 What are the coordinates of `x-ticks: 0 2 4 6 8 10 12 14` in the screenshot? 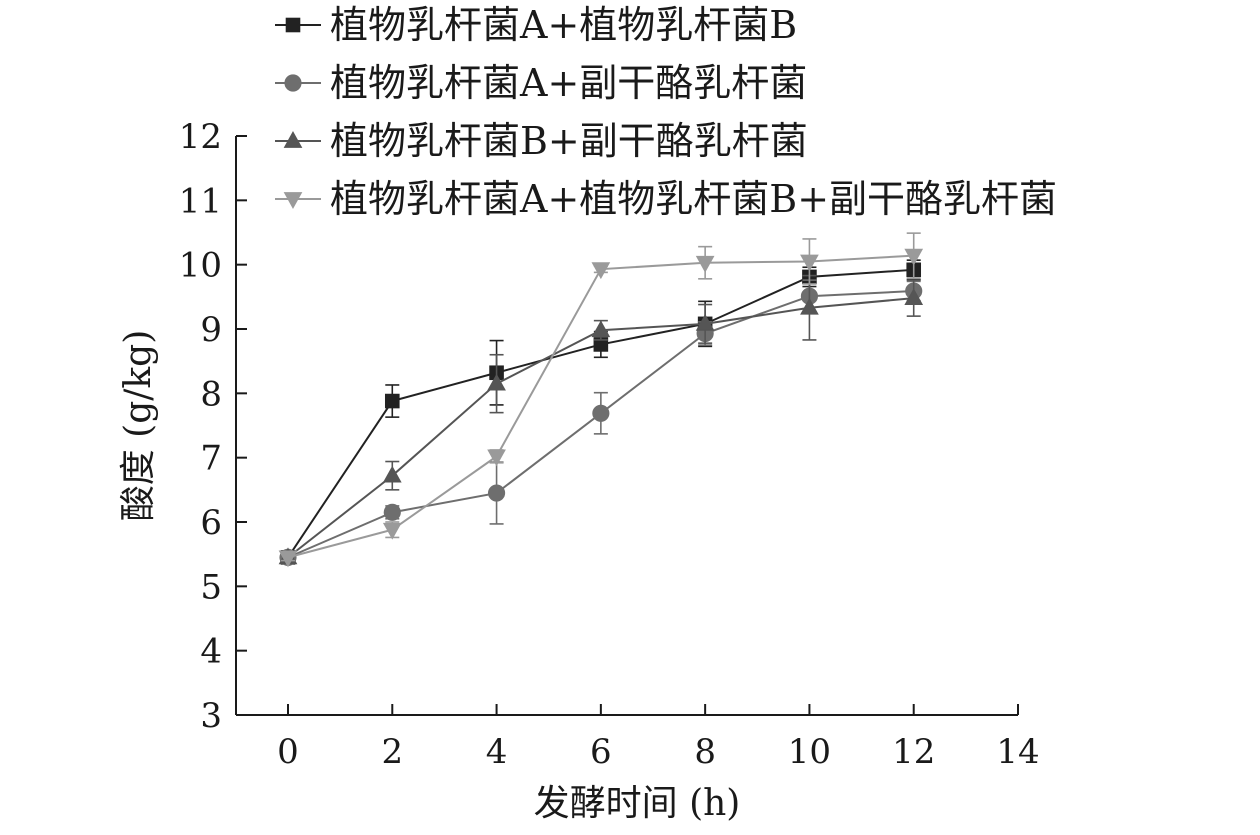 It's located at (658, 738).